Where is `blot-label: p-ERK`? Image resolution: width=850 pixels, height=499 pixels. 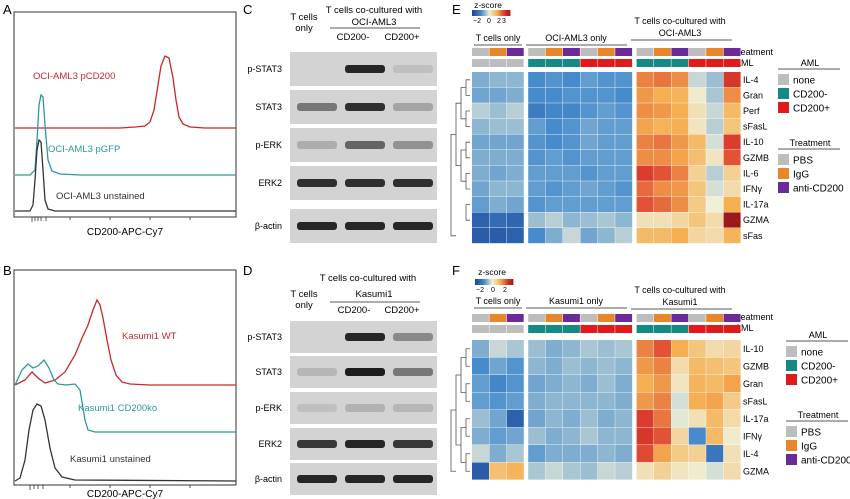
blot-label: p-ERK is located at coordinates (268, 145).